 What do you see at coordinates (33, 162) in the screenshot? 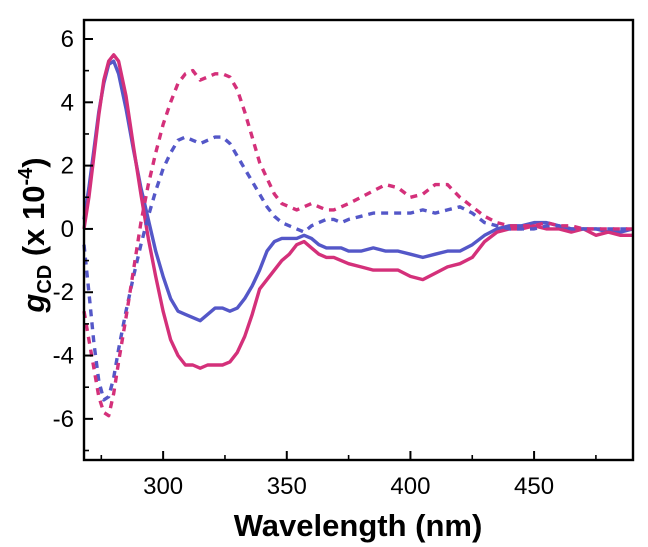
I see `y-axis-unit-suffix: )` at bounding box center [33, 162].